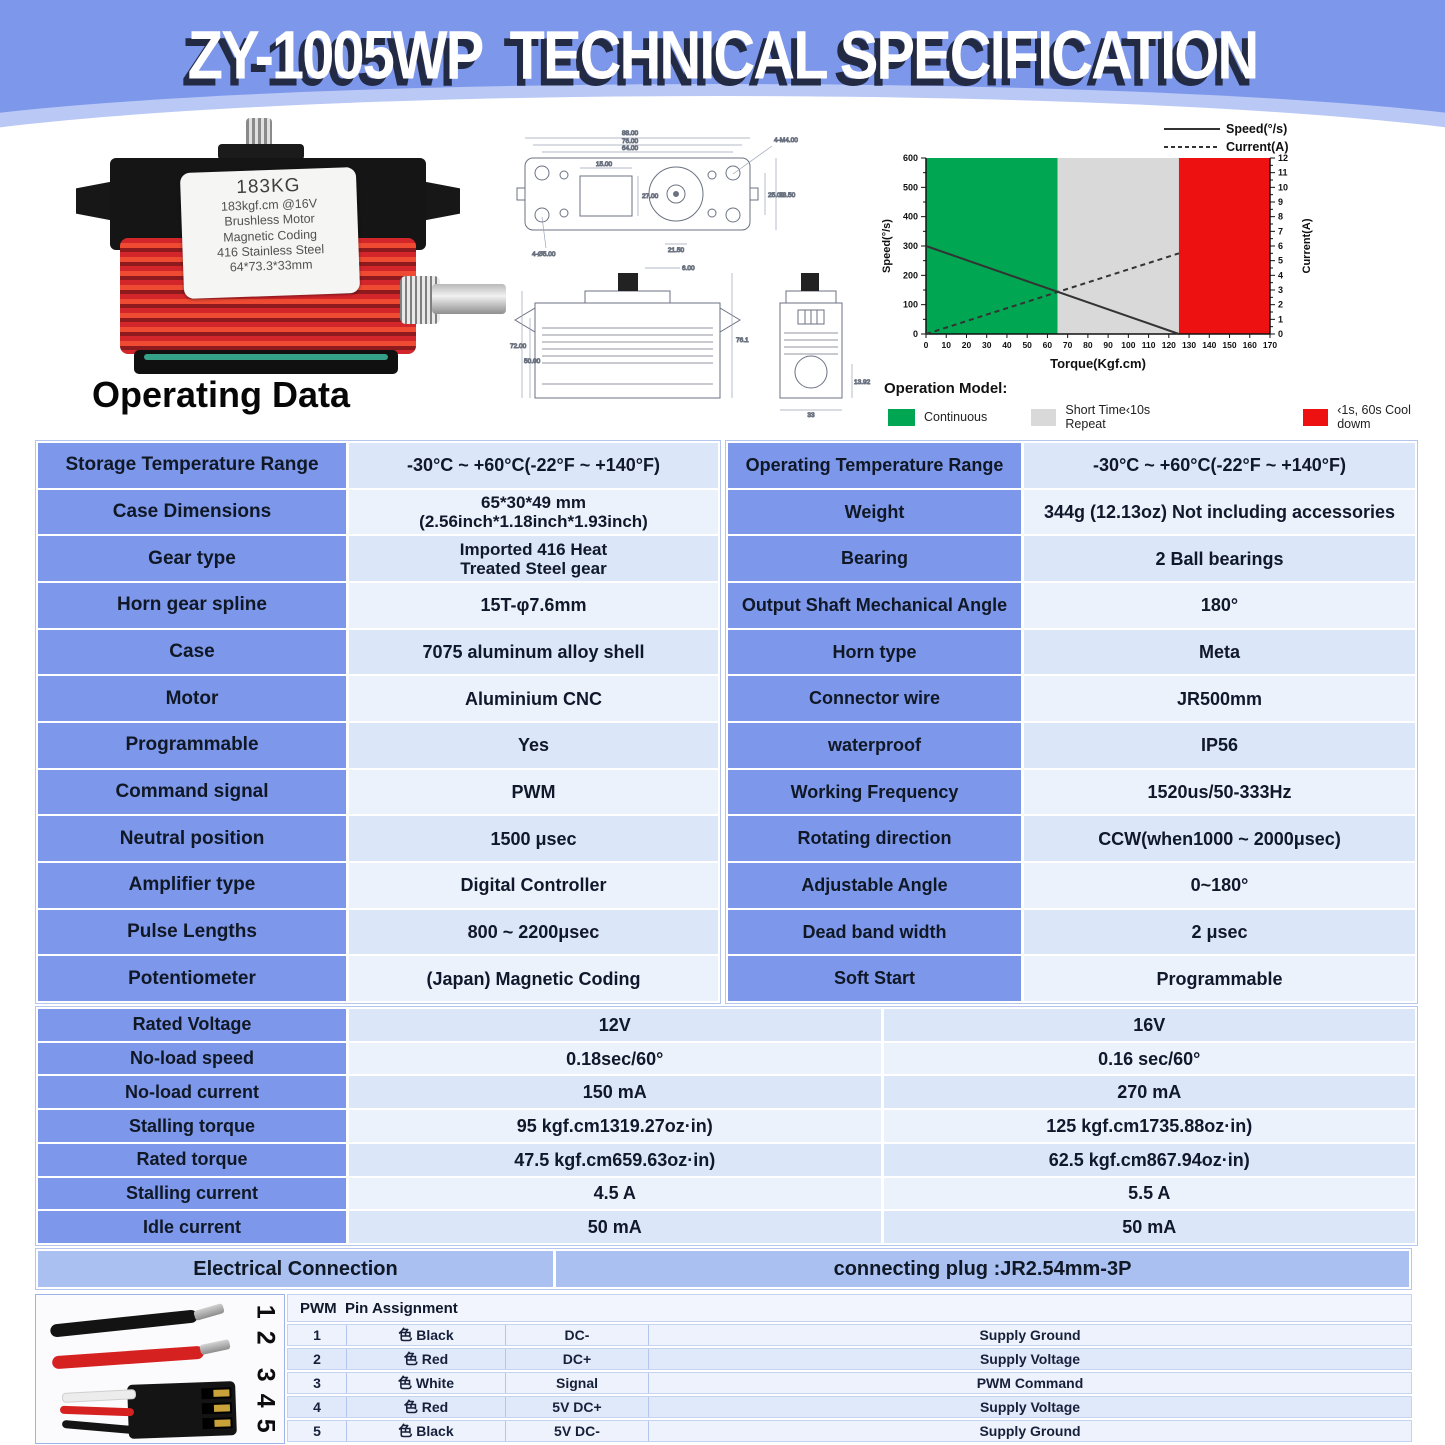 The width and height of the screenshot is (1445, 1445). What do you see at coordinates (192, 1025) in the screenshot?
I see `voltage-label-cell: Rated Voltage` at bounding box center [192, 1025].